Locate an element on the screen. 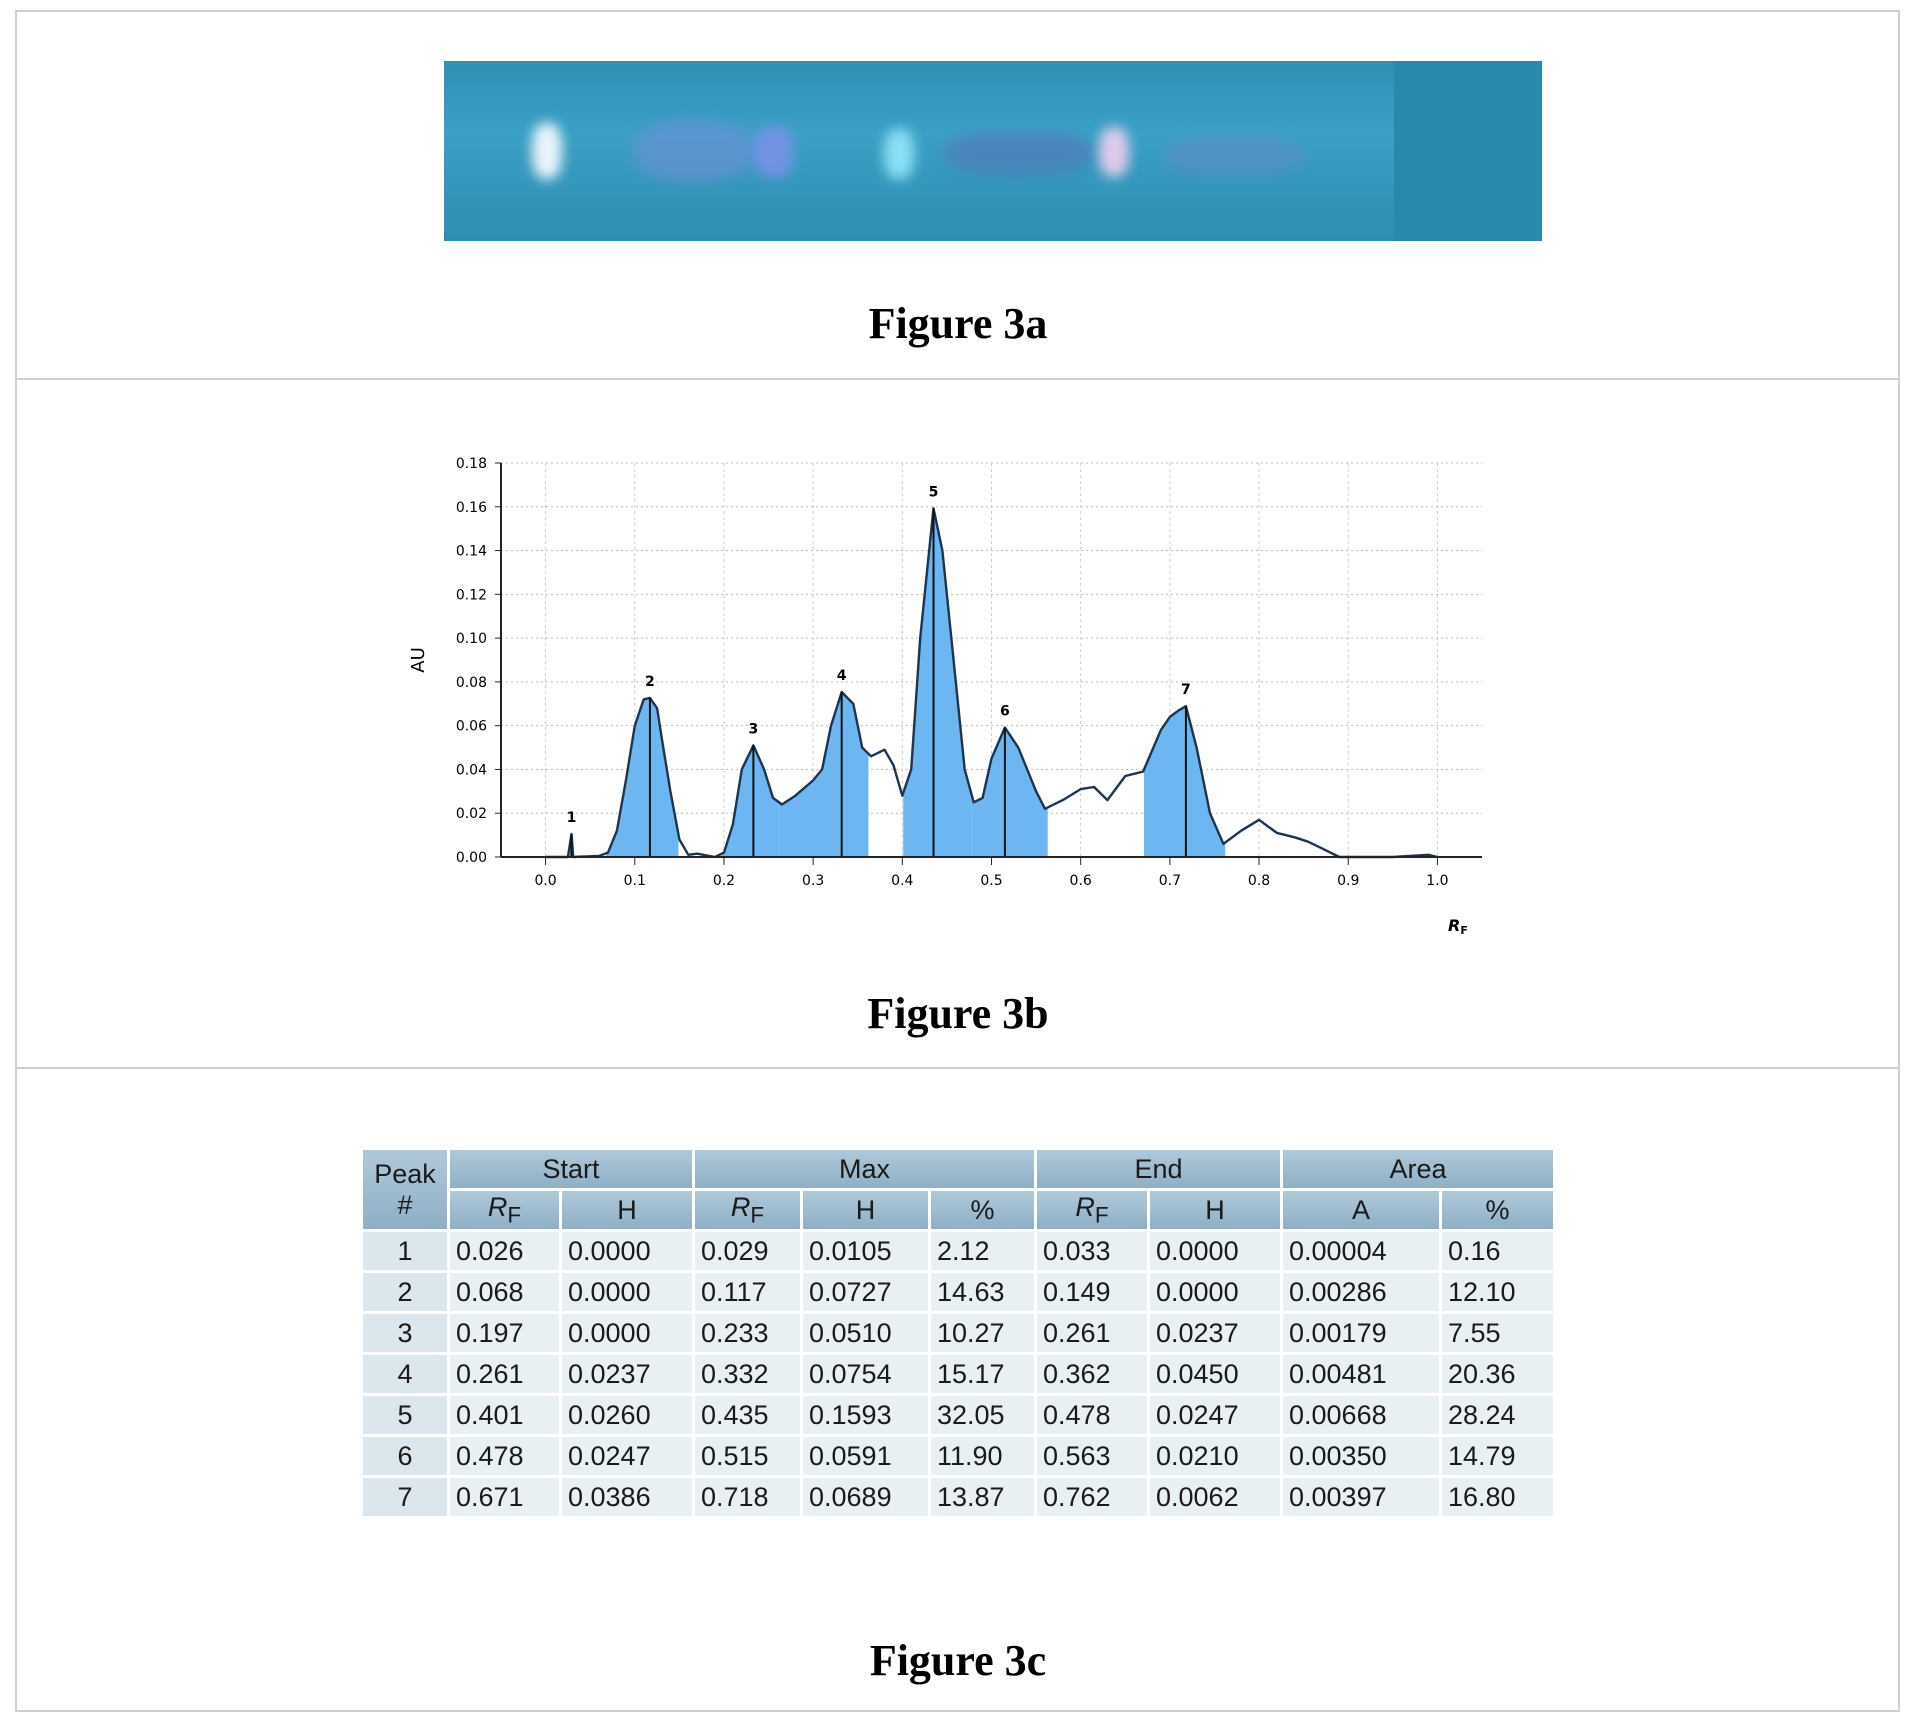  x-axis-label-main: R is located at coordinates (1454, 925).